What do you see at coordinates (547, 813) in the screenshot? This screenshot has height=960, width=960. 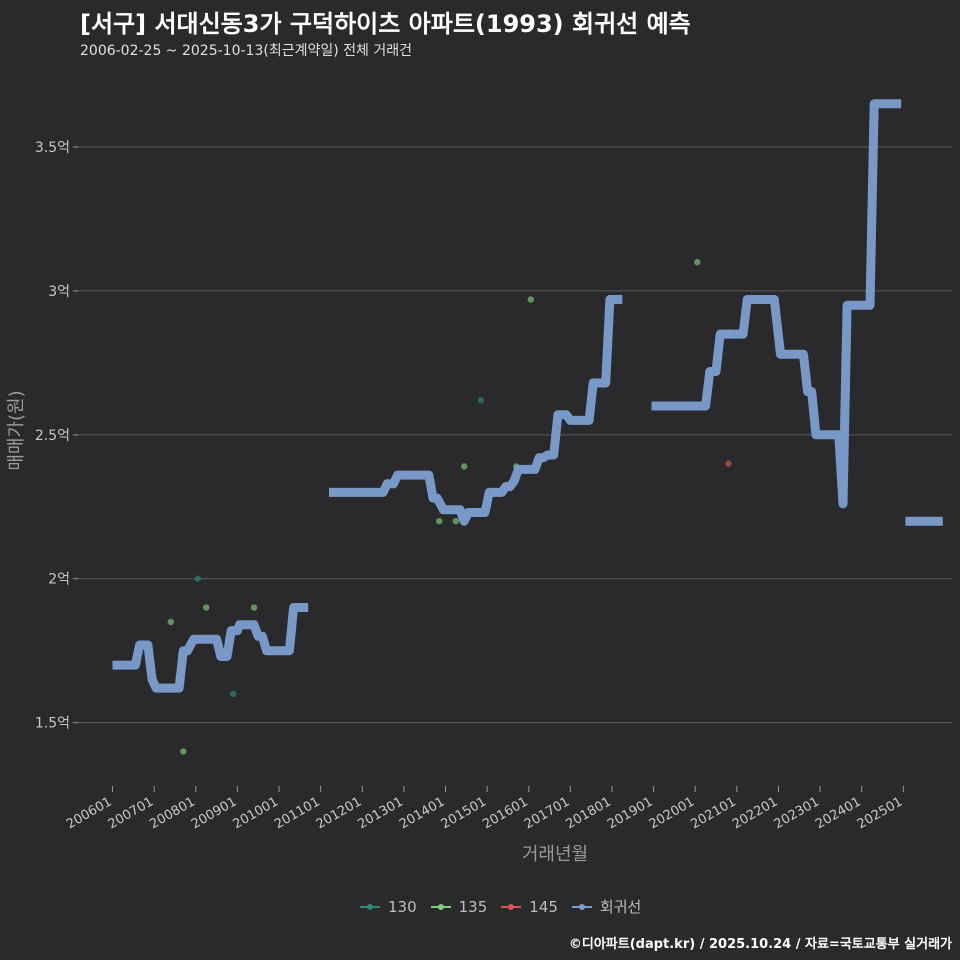 I see `x-tick-label: 201701` at bounding box center [547, 813].